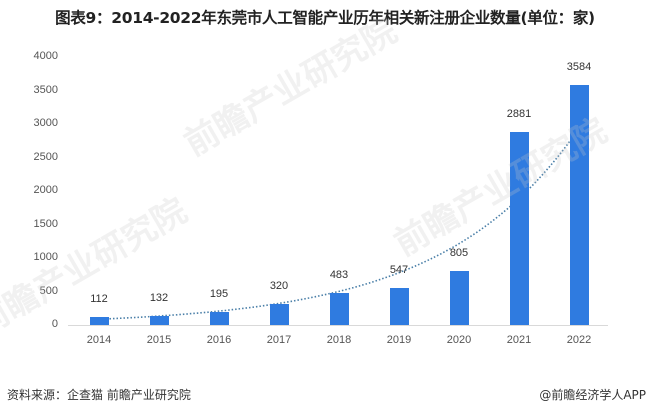  Describe the element at coordinates (48, 290) in the screenshot. I see `y-tick-label: 500` at that location.